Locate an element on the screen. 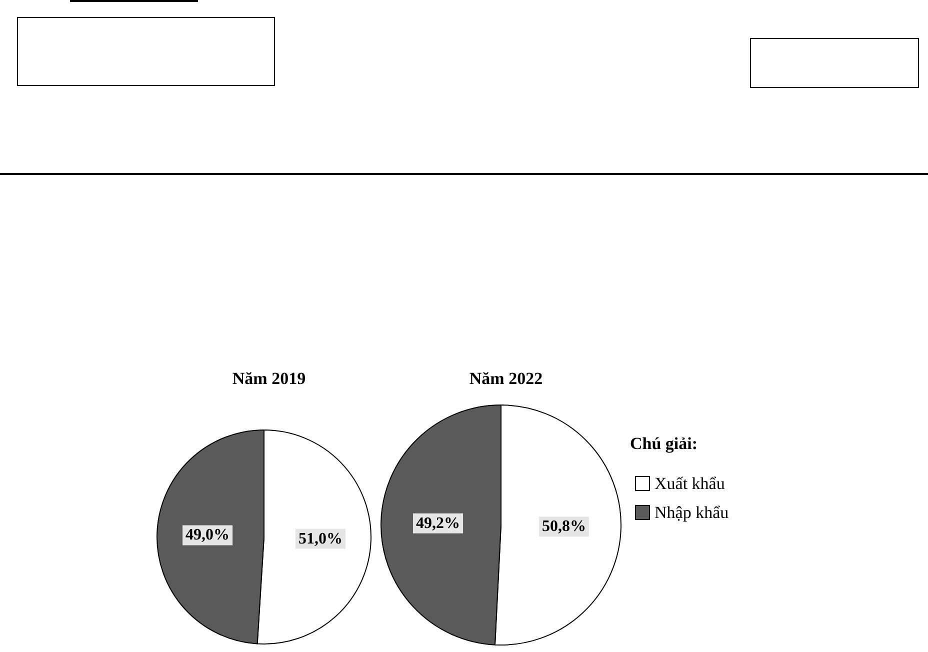 The width and height of the screenshot is (928, 652). data-label: 49,2% is located at coordinates (438, 523).